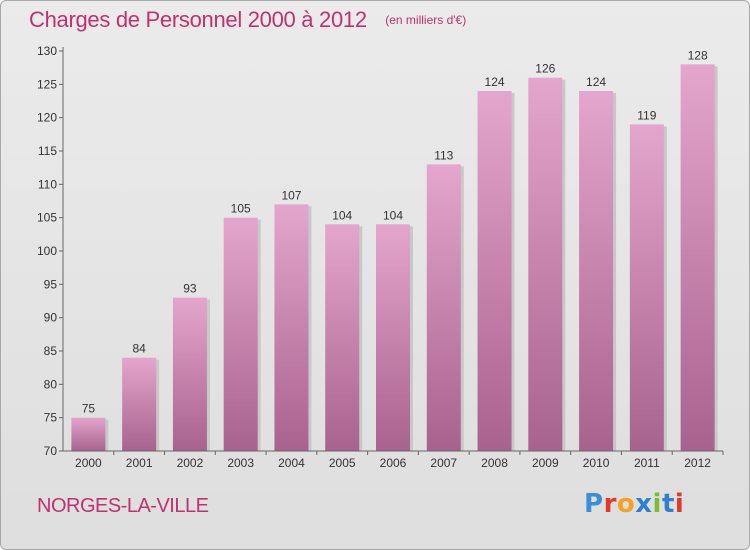 The width and height of the screenshot is (750, 550). What do you see at coordinates (47, 51) in the screenshot?
I see `y-tick-label: 130` at bounding box center [47, 51].